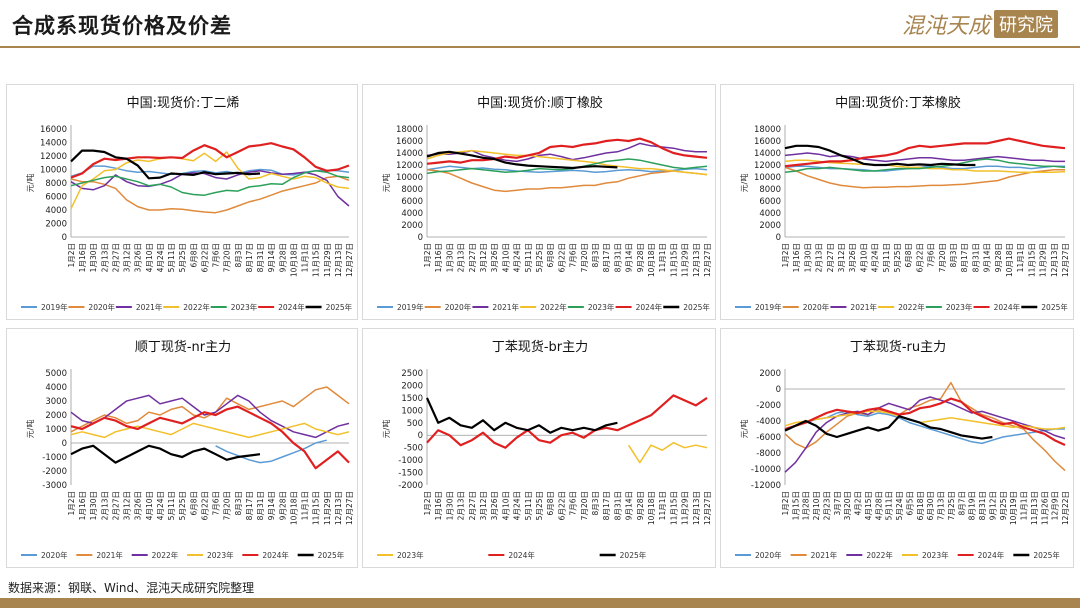 Image resolution: width=1080 pixels, height=608 pixels. I want to click on y-tick-label: 14000, so click(767, 154).